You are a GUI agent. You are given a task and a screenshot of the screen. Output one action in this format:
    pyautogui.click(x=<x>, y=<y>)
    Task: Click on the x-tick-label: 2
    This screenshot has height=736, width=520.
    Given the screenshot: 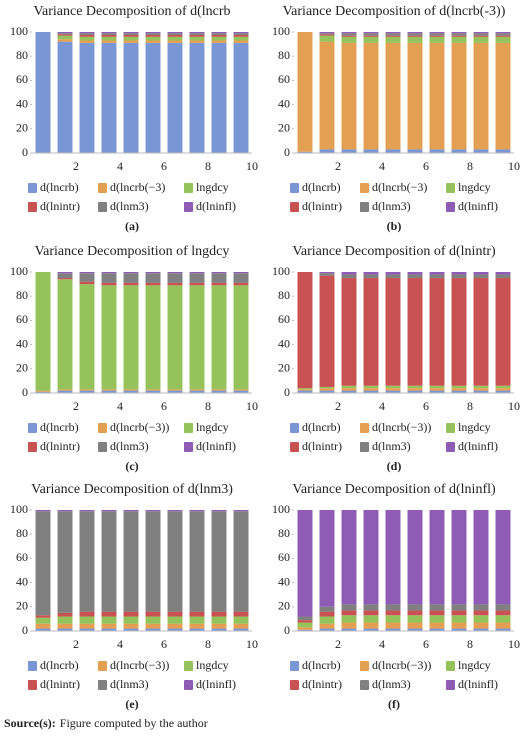 What is the action you would take?
    pyautogui.click(x=338, y=406)
    